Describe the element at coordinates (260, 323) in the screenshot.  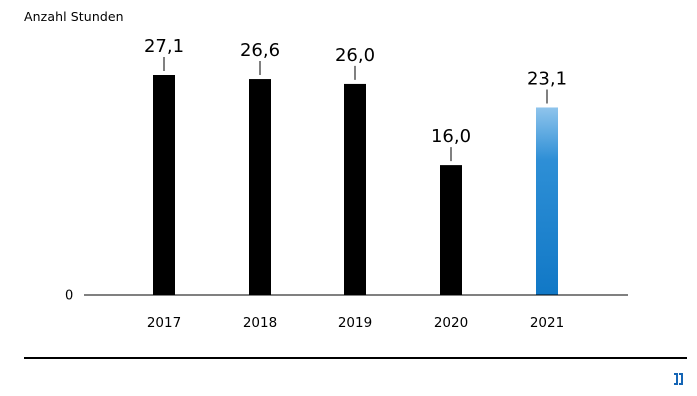
I see `x-tick-label-2018: 2018` at that location.